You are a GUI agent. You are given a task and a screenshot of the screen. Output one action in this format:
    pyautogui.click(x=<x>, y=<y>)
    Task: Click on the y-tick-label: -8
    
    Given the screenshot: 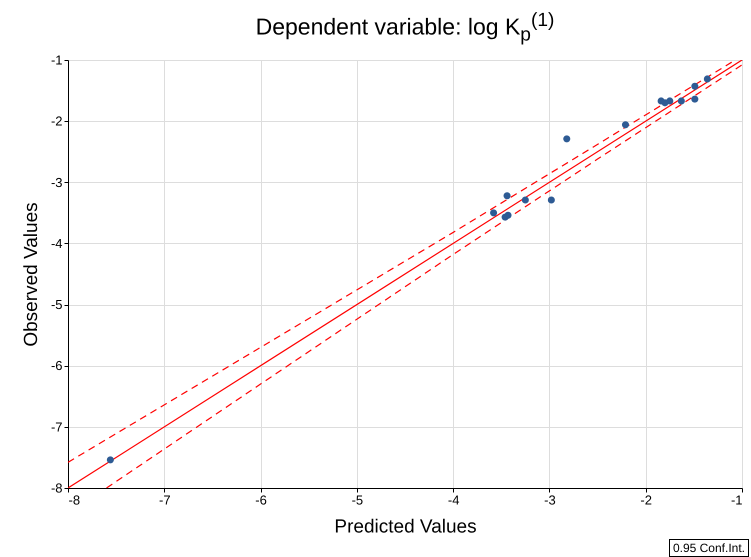 What is the action you would take?
    pyautogui.click(x=56, y=488)
    